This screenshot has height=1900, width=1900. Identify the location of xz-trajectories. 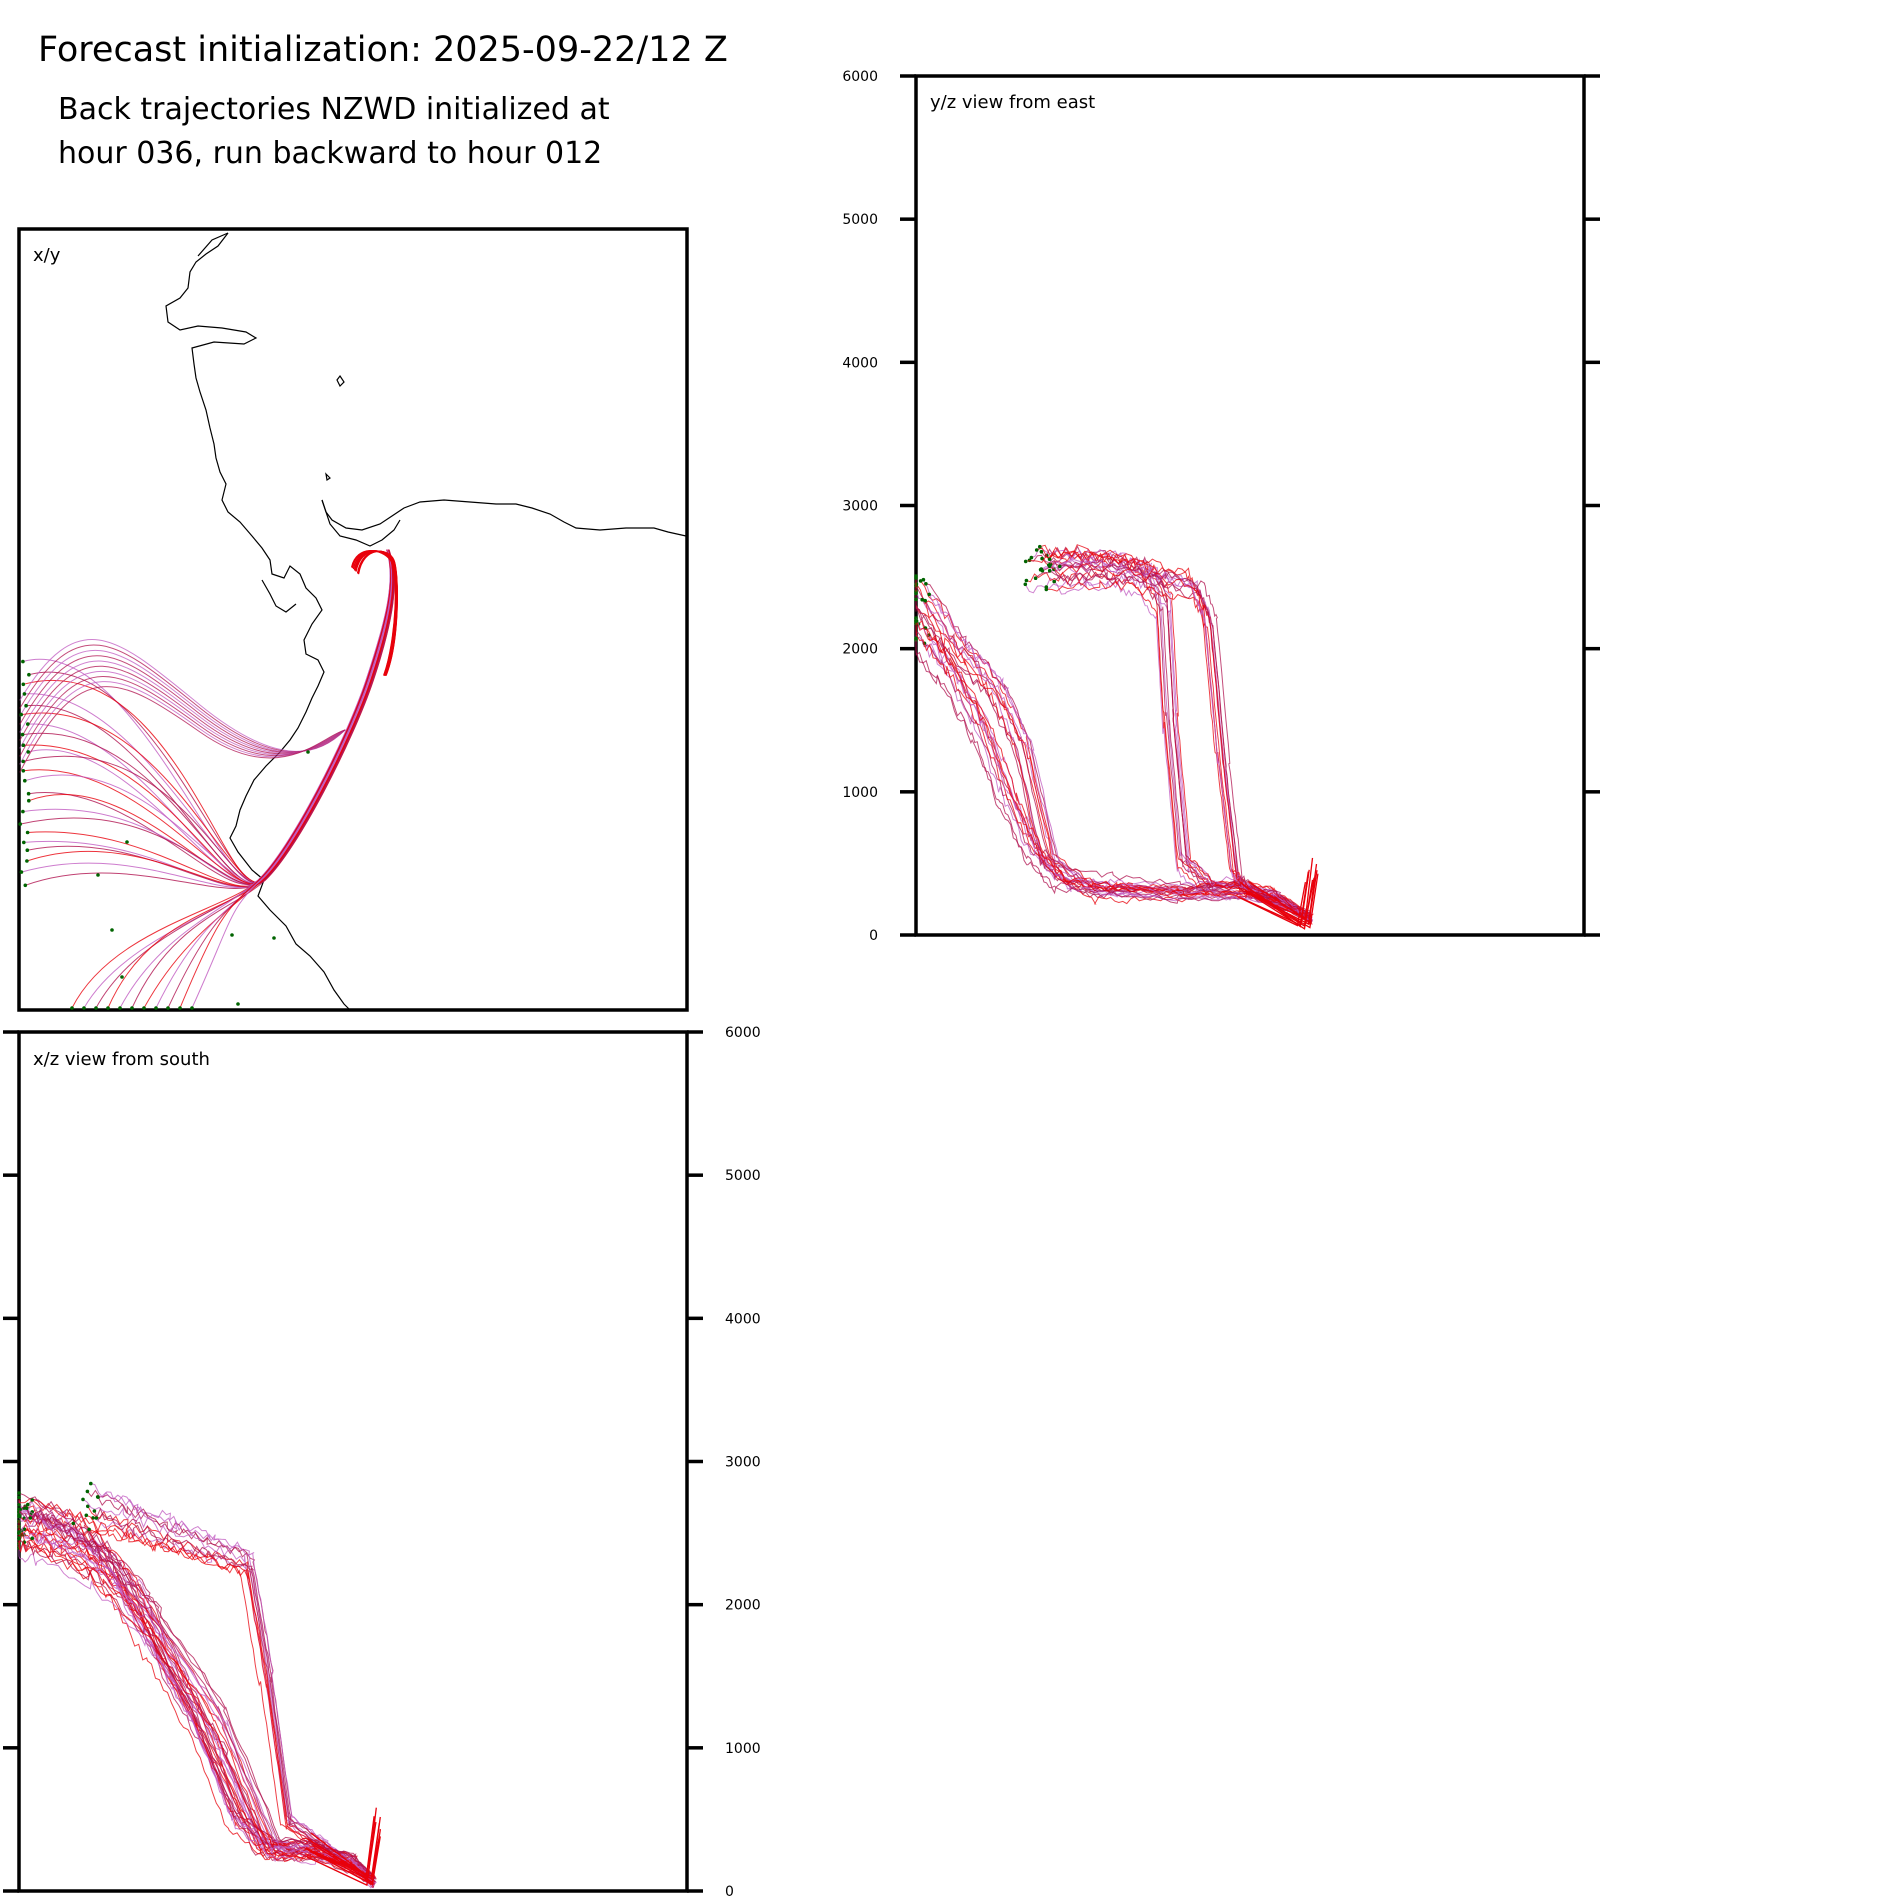
(199, 1685).